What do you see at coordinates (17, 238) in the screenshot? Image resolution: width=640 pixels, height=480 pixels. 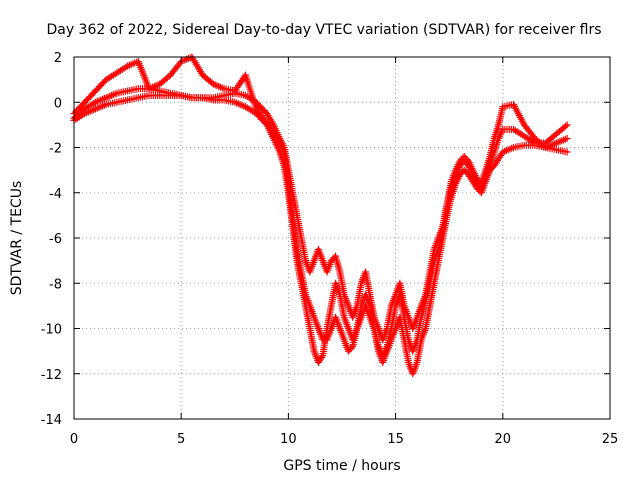 I see `y-axis-label: SDTVAR / TECUs` at bounding box center [17, 238].